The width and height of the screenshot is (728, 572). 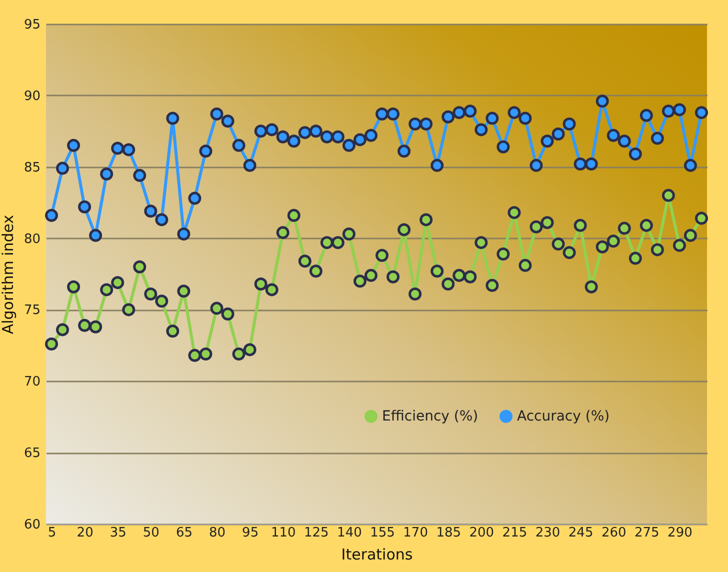 What do you see at coordinates (184, 533) in the screenshot?
I see `x-tick-label: 65` at bounding box center [184, 533].